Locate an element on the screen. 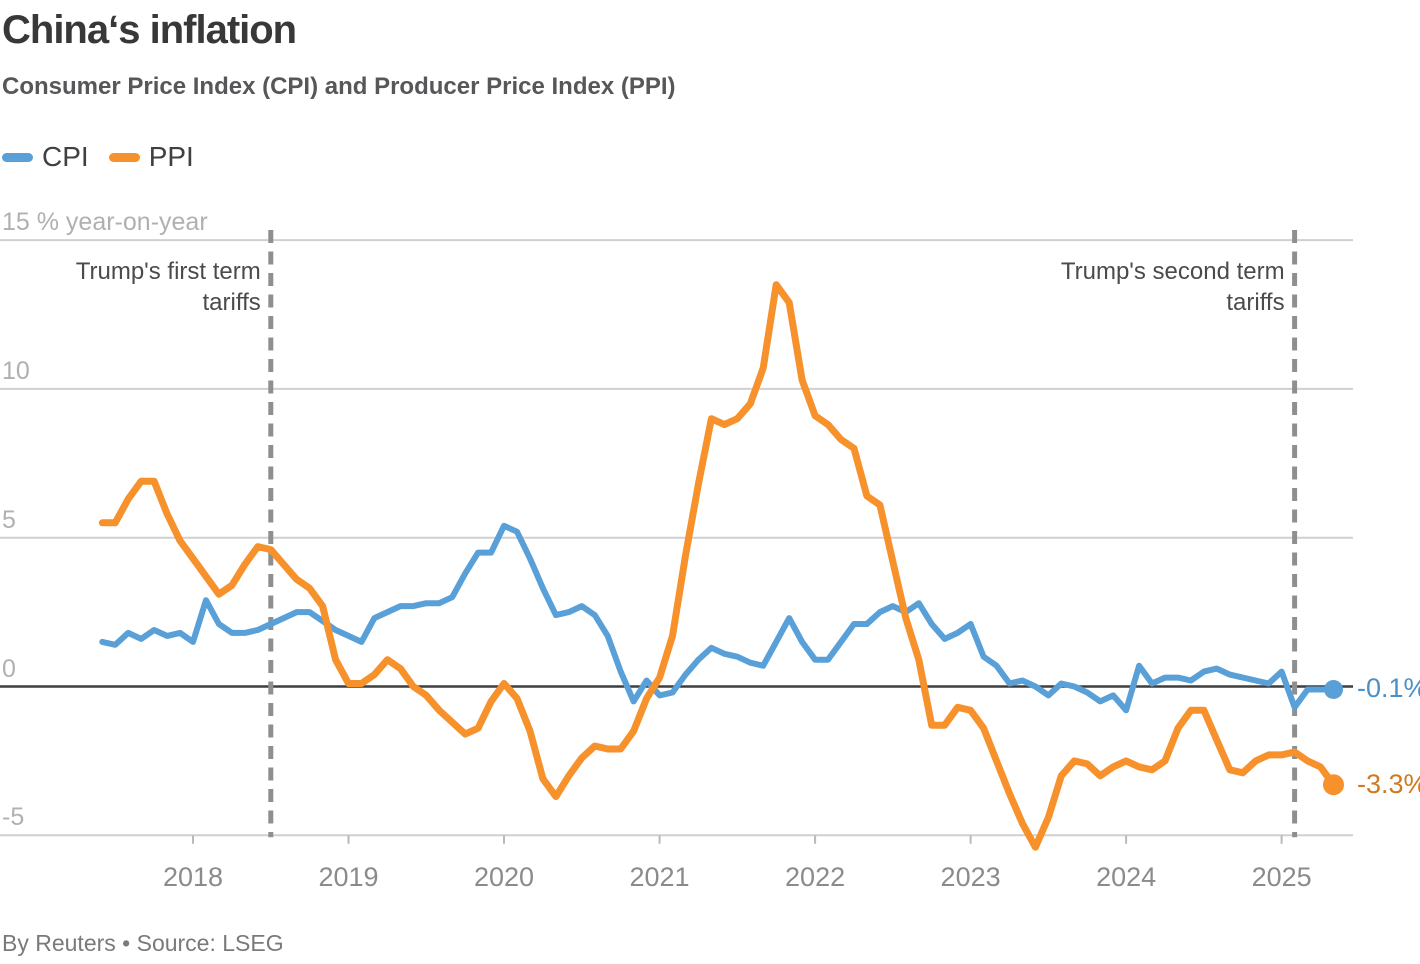 The image size is (1420, 964). legend-item-ppi: PPI is located at coordinates (151, 156).